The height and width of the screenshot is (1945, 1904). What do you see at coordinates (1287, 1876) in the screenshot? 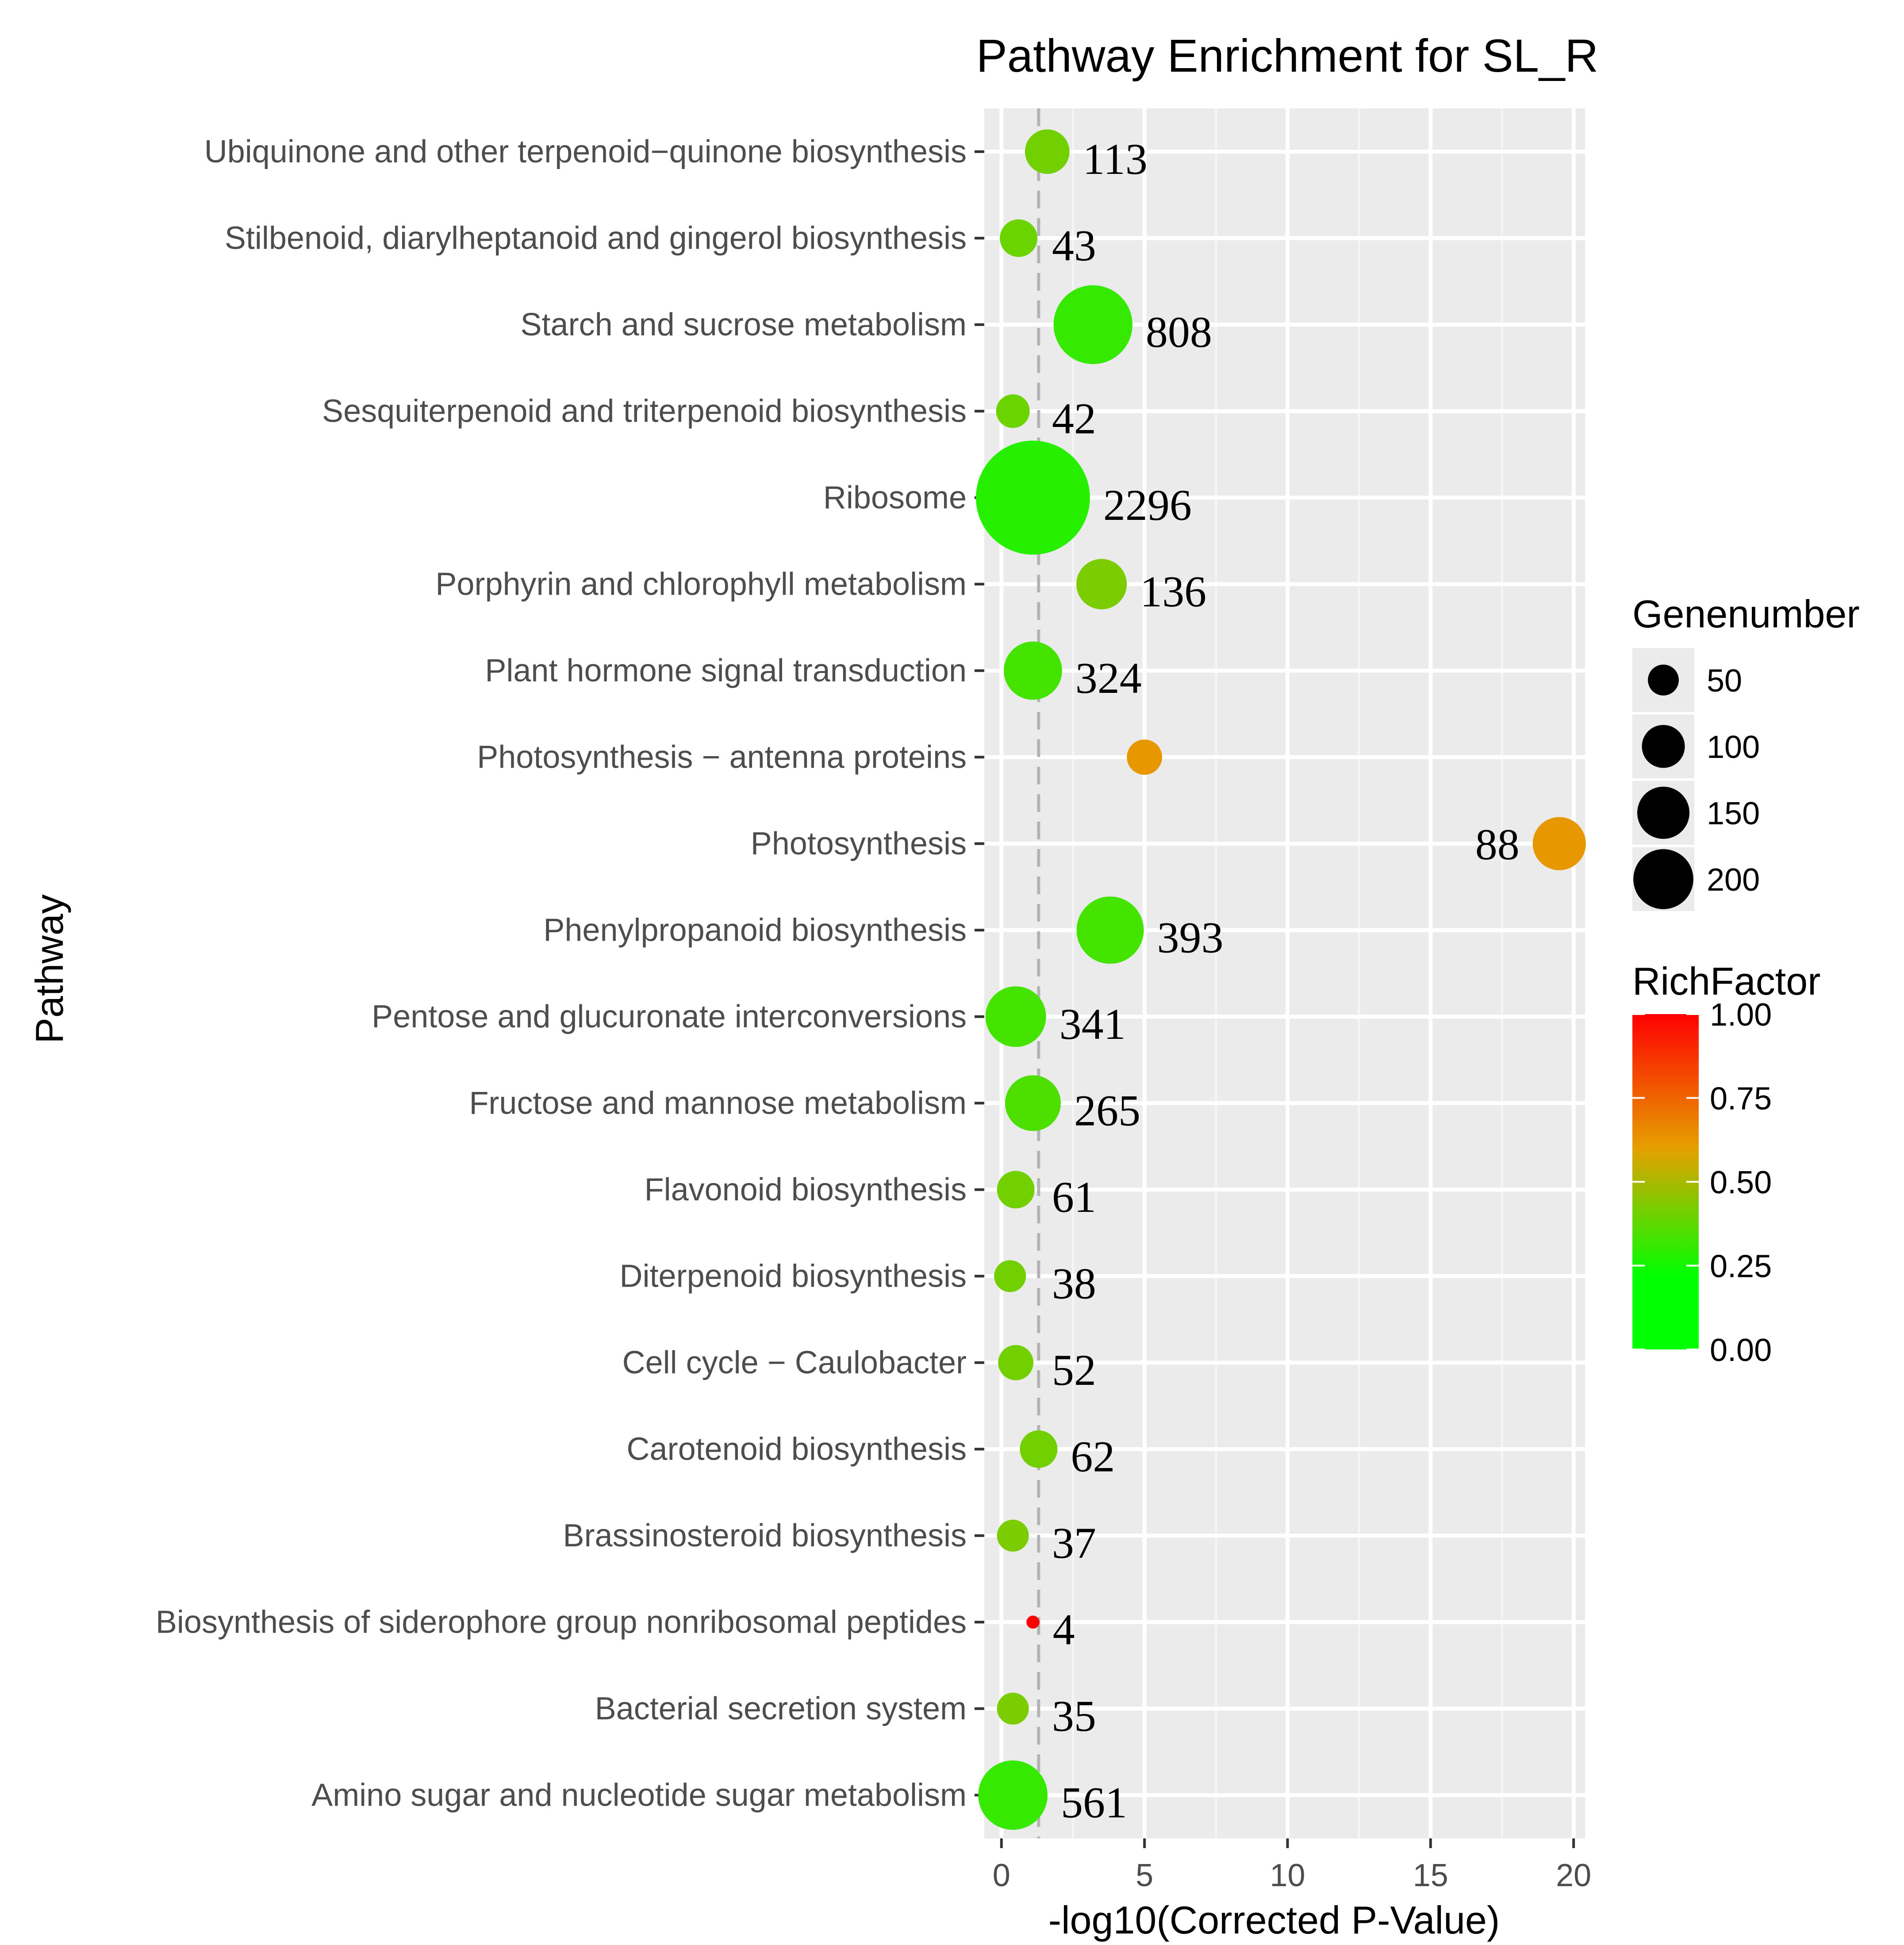
I see `x-tick-label: 10` at bounding box center [1287, 1876].